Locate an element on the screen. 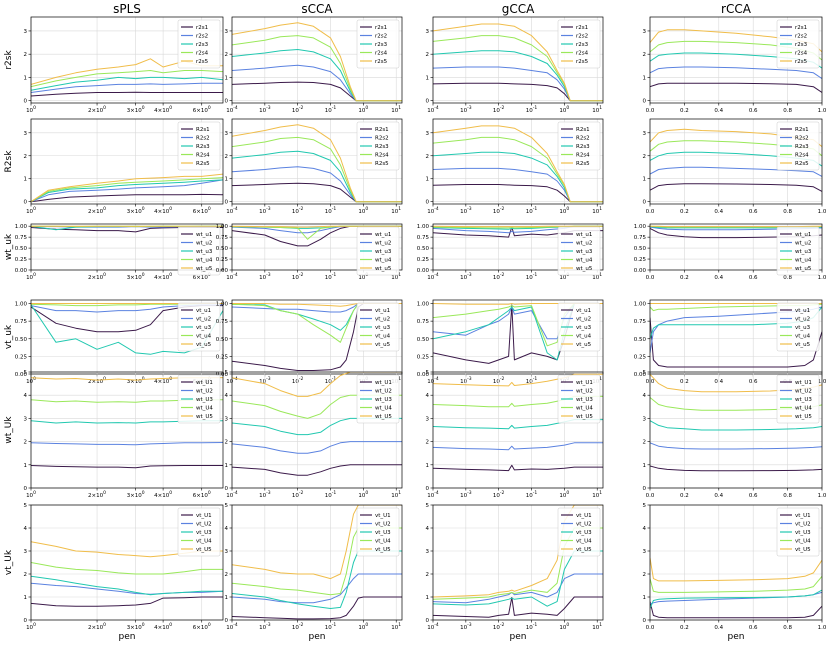  x-tick-label: 3×100 is located at coordinates (136, 276).